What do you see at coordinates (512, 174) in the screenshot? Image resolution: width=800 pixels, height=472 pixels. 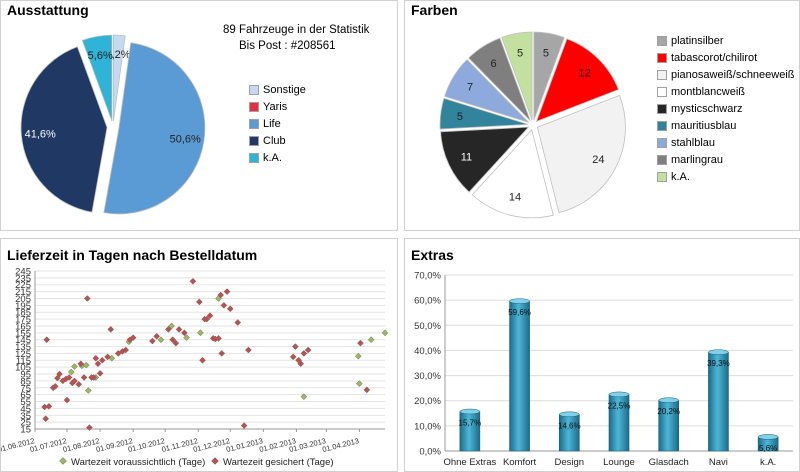 I see `pie-slice-montblancwei-` at bounding box center [512, 174].